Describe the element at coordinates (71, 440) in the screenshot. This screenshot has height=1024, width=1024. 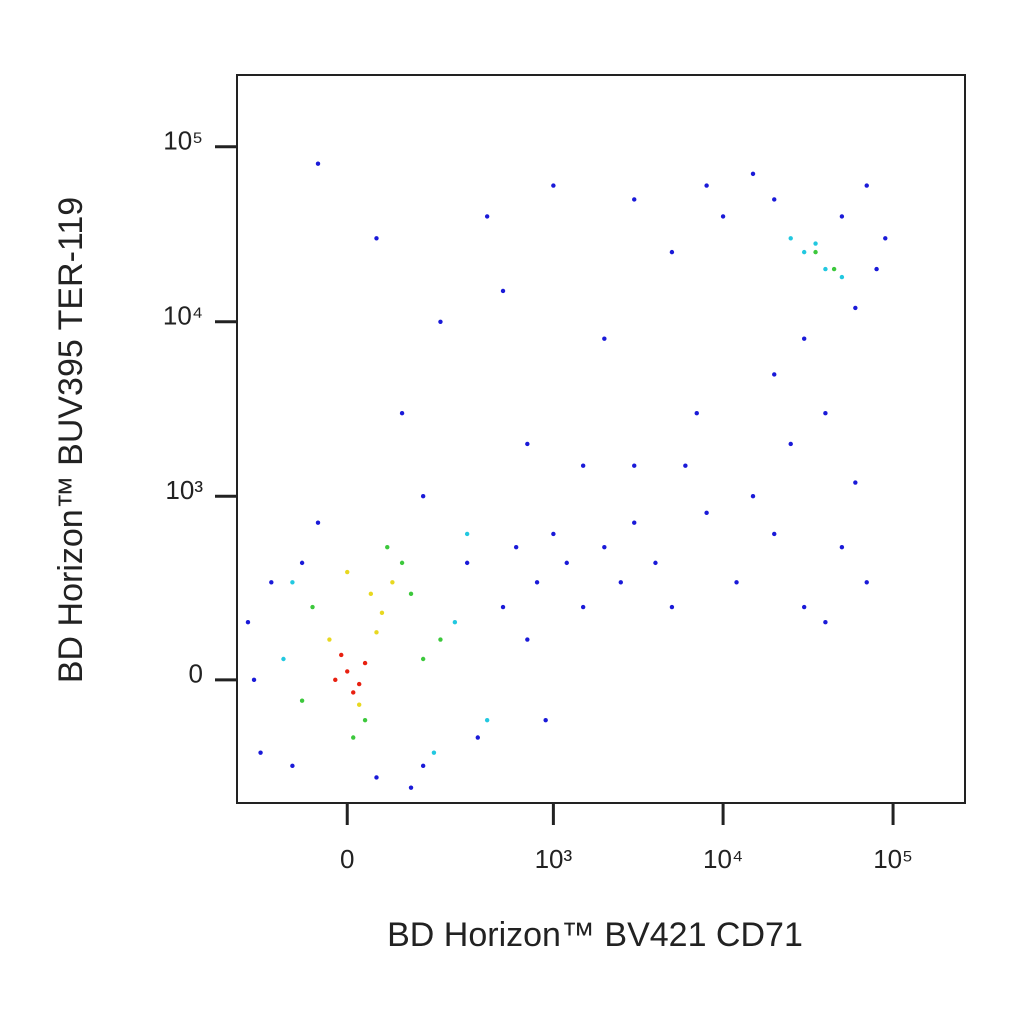
I see `y-axis-title: BD Horizon™ BUV395 TER-119` at that location.